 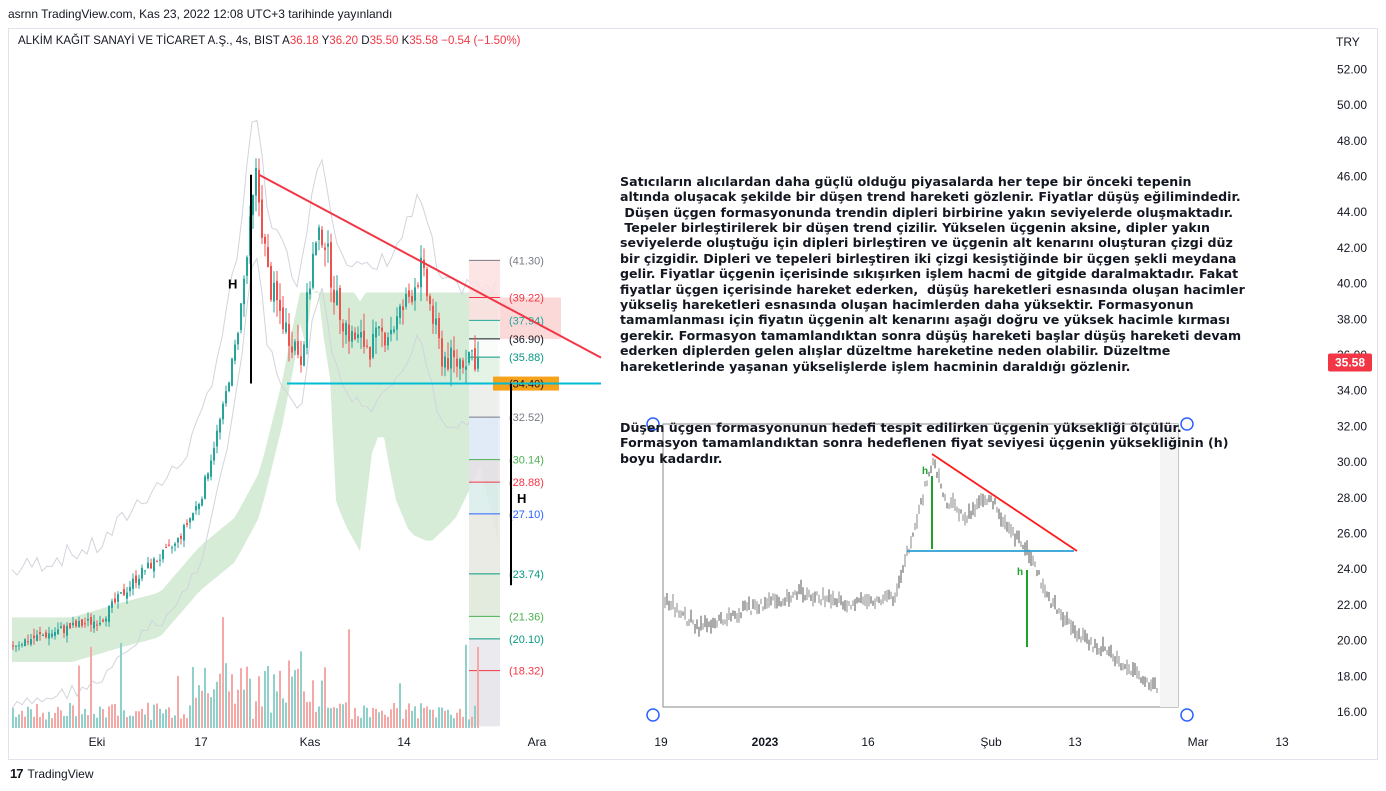 What do you see at coordinates (1187, 424) in the screenshot?
I see `resize-handle-icon` at bounding box center [1187, 424].